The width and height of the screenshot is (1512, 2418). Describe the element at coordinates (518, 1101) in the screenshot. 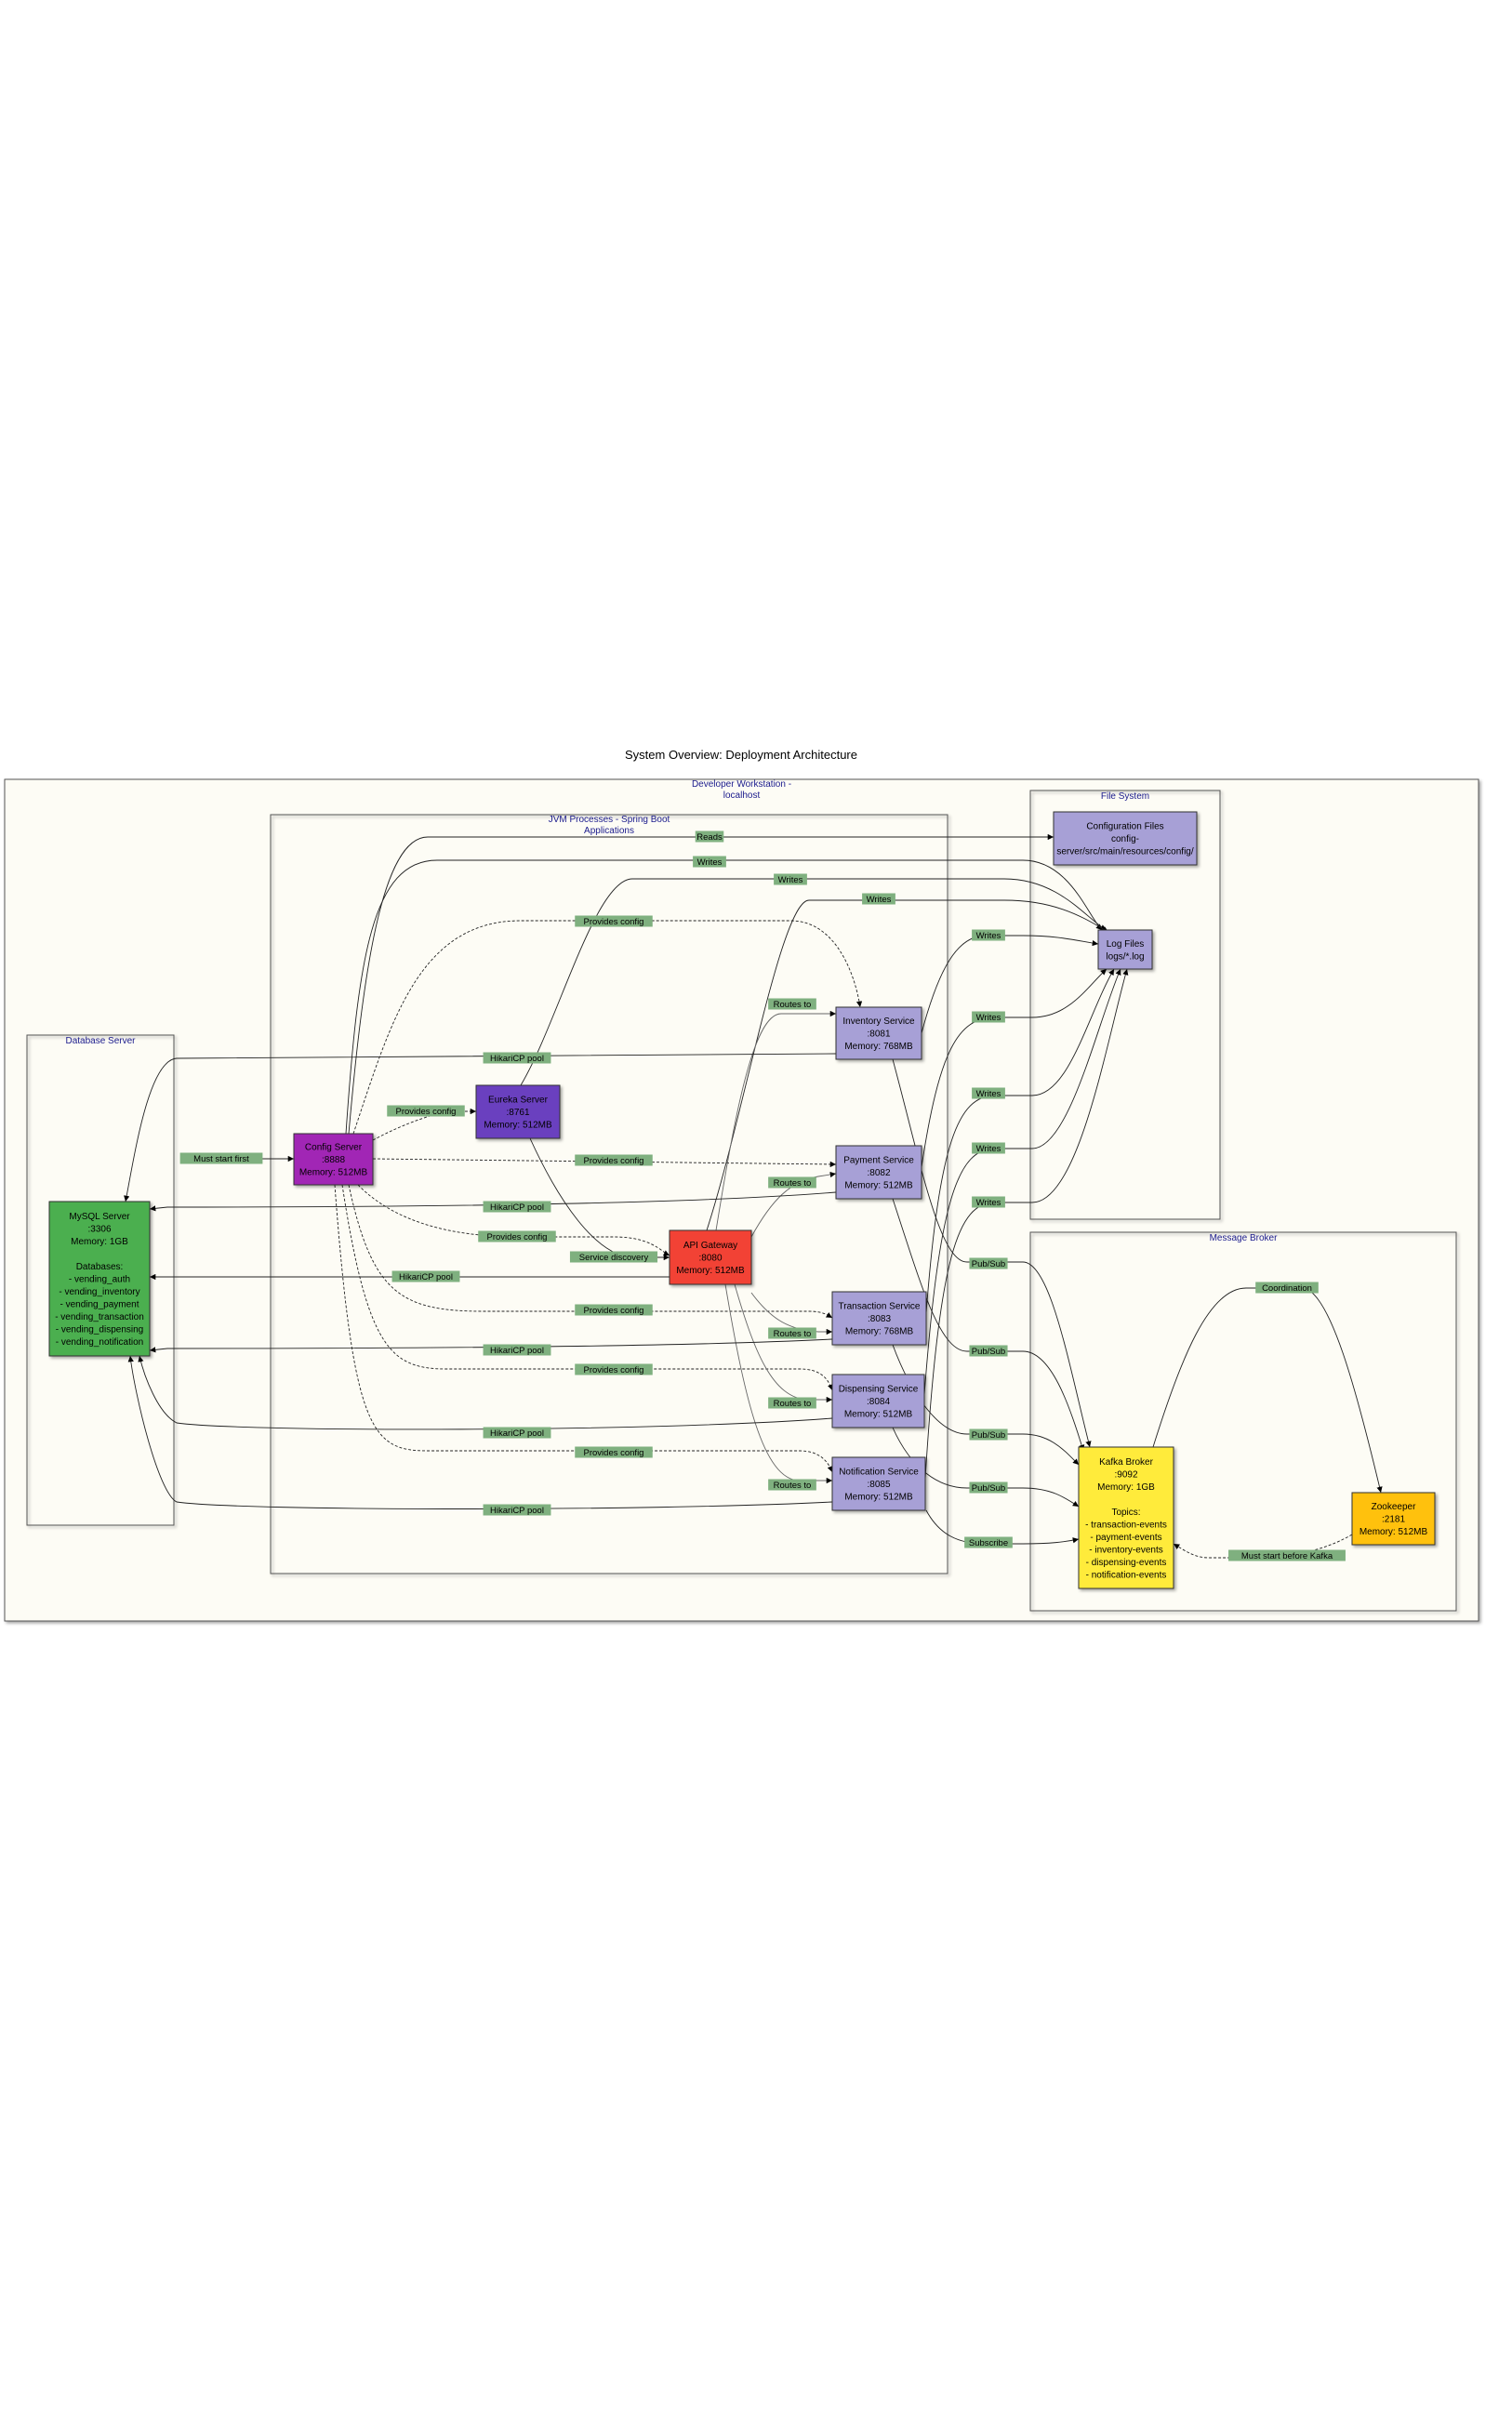

I see `node-eureka-line: Eureka Server` at that location.